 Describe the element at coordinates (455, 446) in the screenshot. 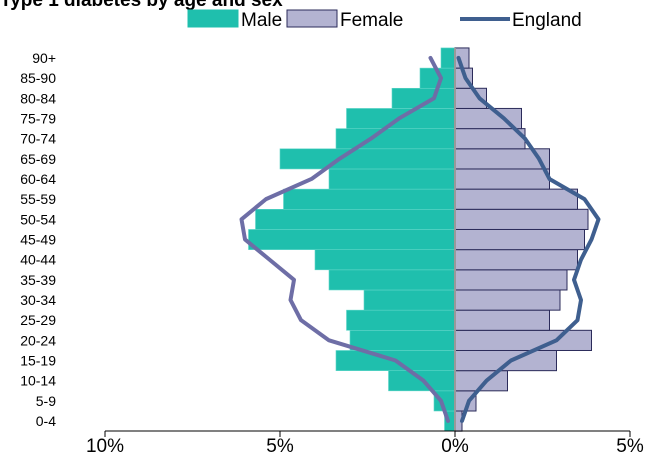

I see `x-tick-label: 0%` at that location.